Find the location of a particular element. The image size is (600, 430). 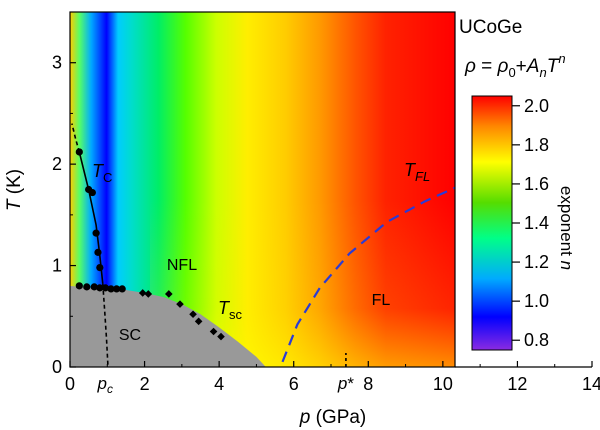

y-axis: 0 1 2 3 is located at coordinates (64, 215).